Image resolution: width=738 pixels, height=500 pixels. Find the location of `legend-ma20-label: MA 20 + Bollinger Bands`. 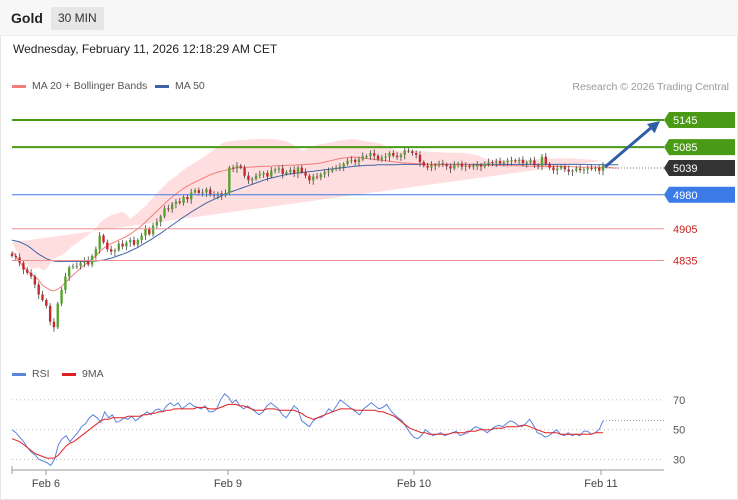

legend-ma20-label: MA 20 + Bollinger Bands is located at coordinates (90, 86).